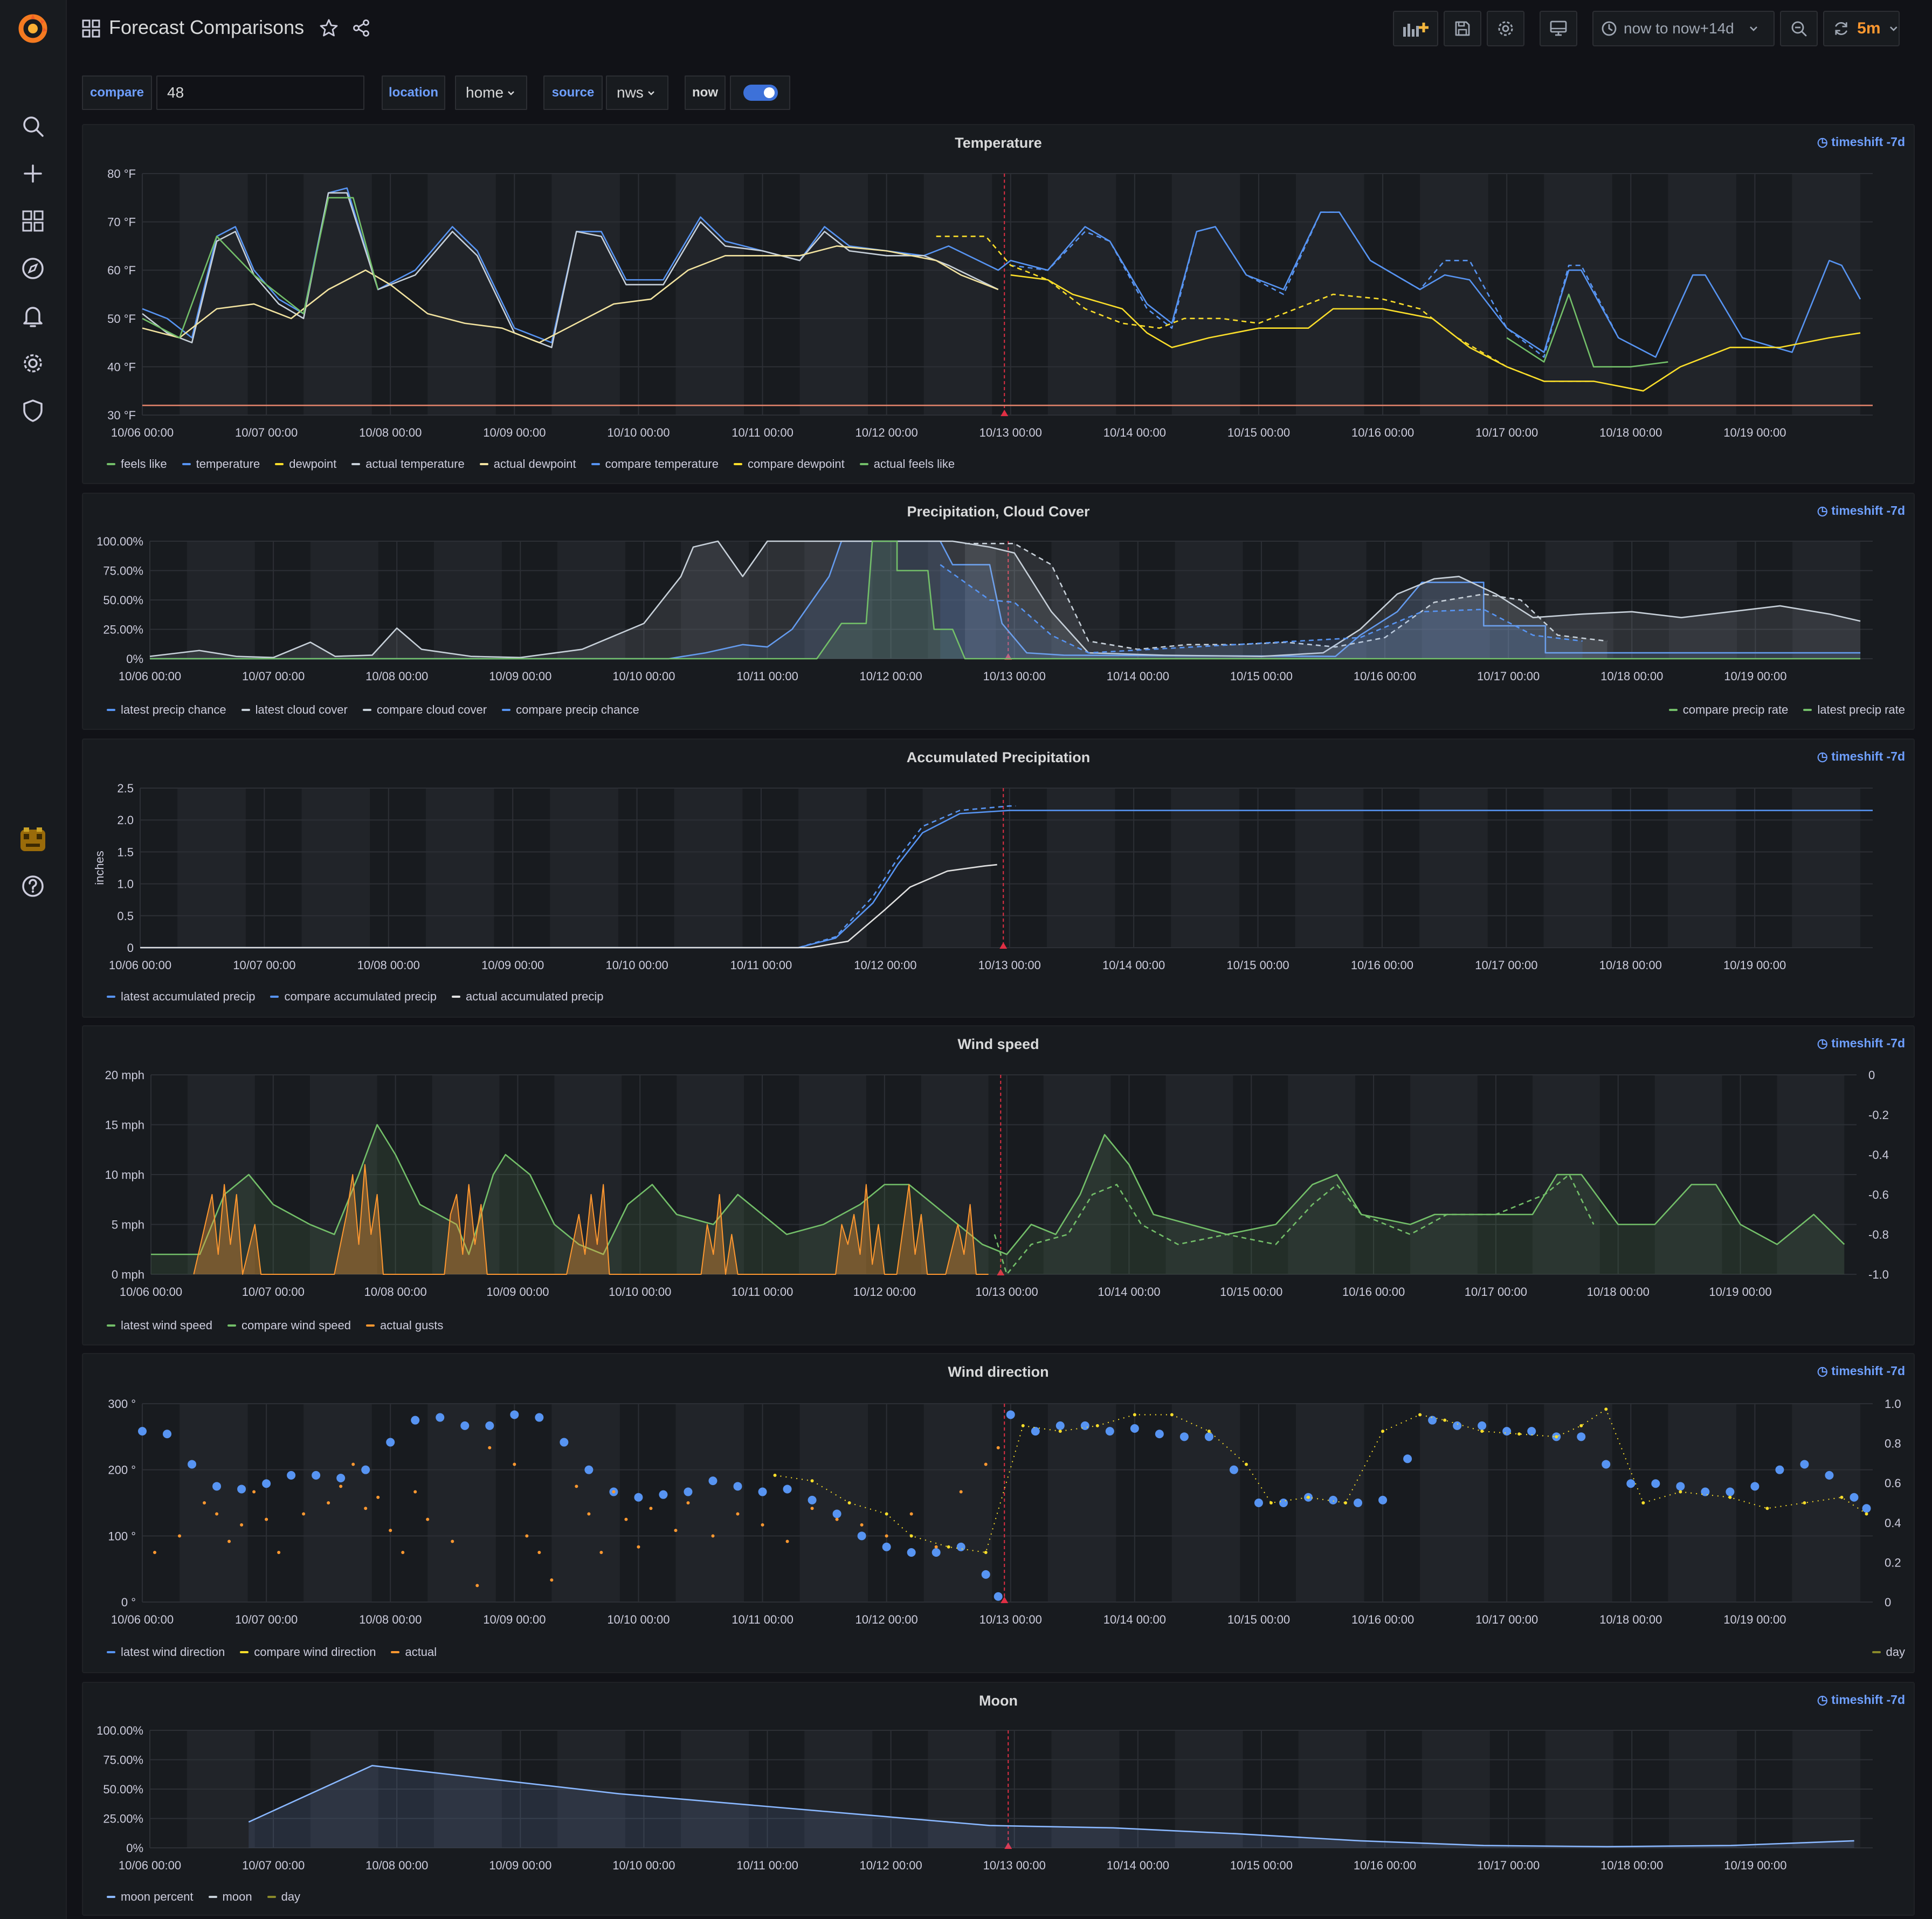 Image resolution: width=1932 pixels, height=1919 pixels. What do you see at coordinates (1505, 28) in the screenshot?
I see `dashboard-settings-button` at bounding box center [1505, 28].